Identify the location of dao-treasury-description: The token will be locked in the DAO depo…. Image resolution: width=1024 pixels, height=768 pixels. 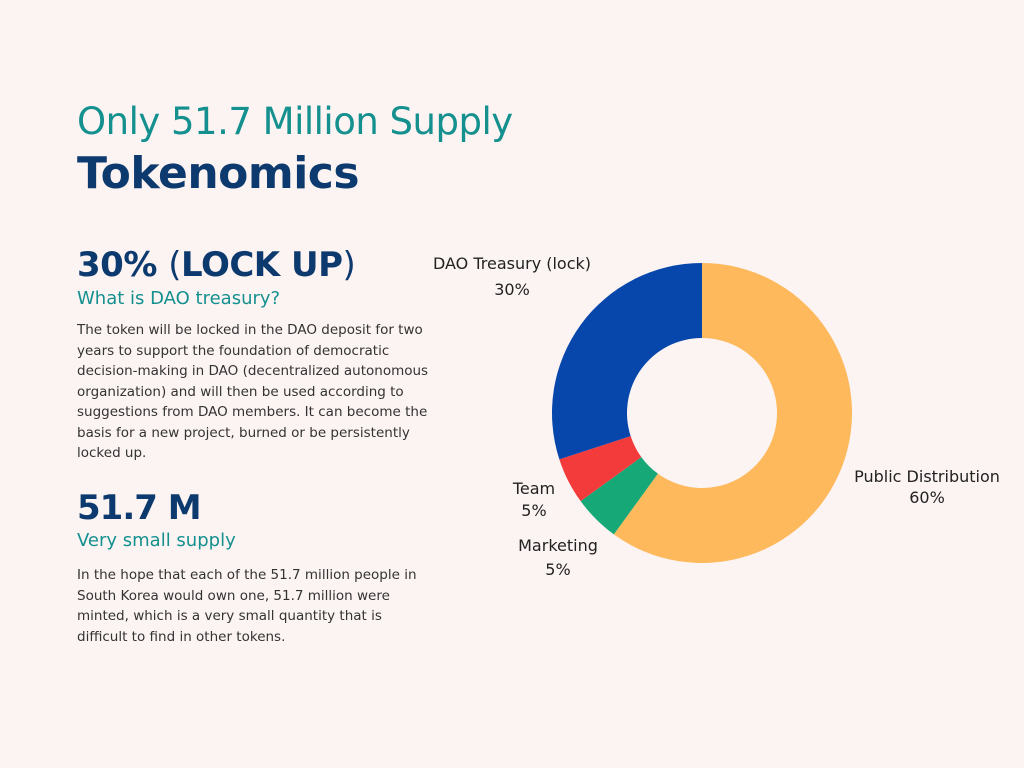
(253, 391).